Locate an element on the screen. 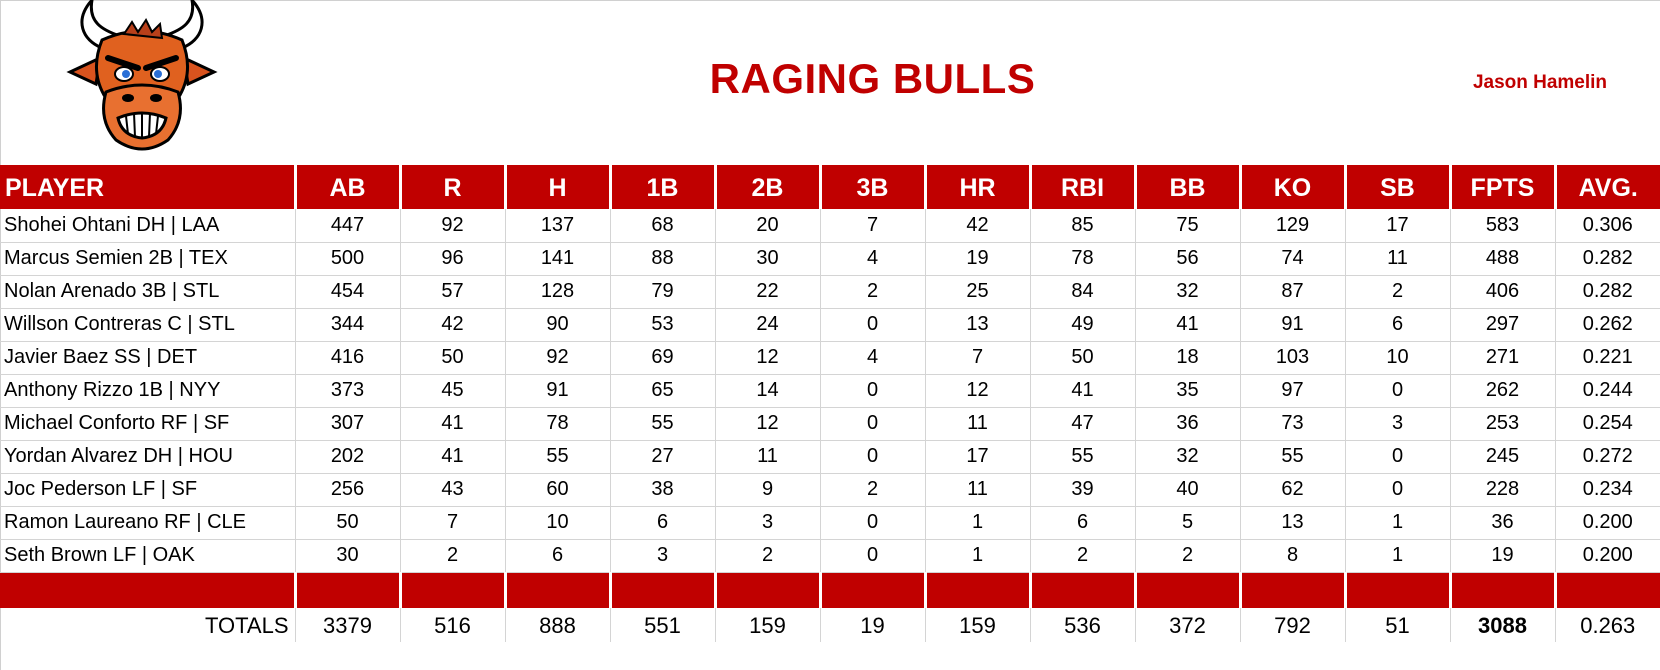 The height and width of the screenshot is (670, 1660). stat-cell-h: 90 is located at coordinates (558, 325).